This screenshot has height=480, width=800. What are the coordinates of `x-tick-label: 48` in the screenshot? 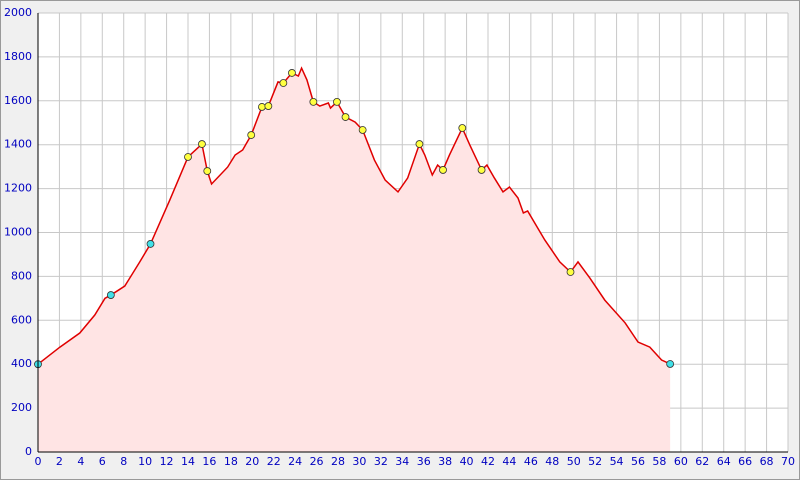 It's located at (552, 461).